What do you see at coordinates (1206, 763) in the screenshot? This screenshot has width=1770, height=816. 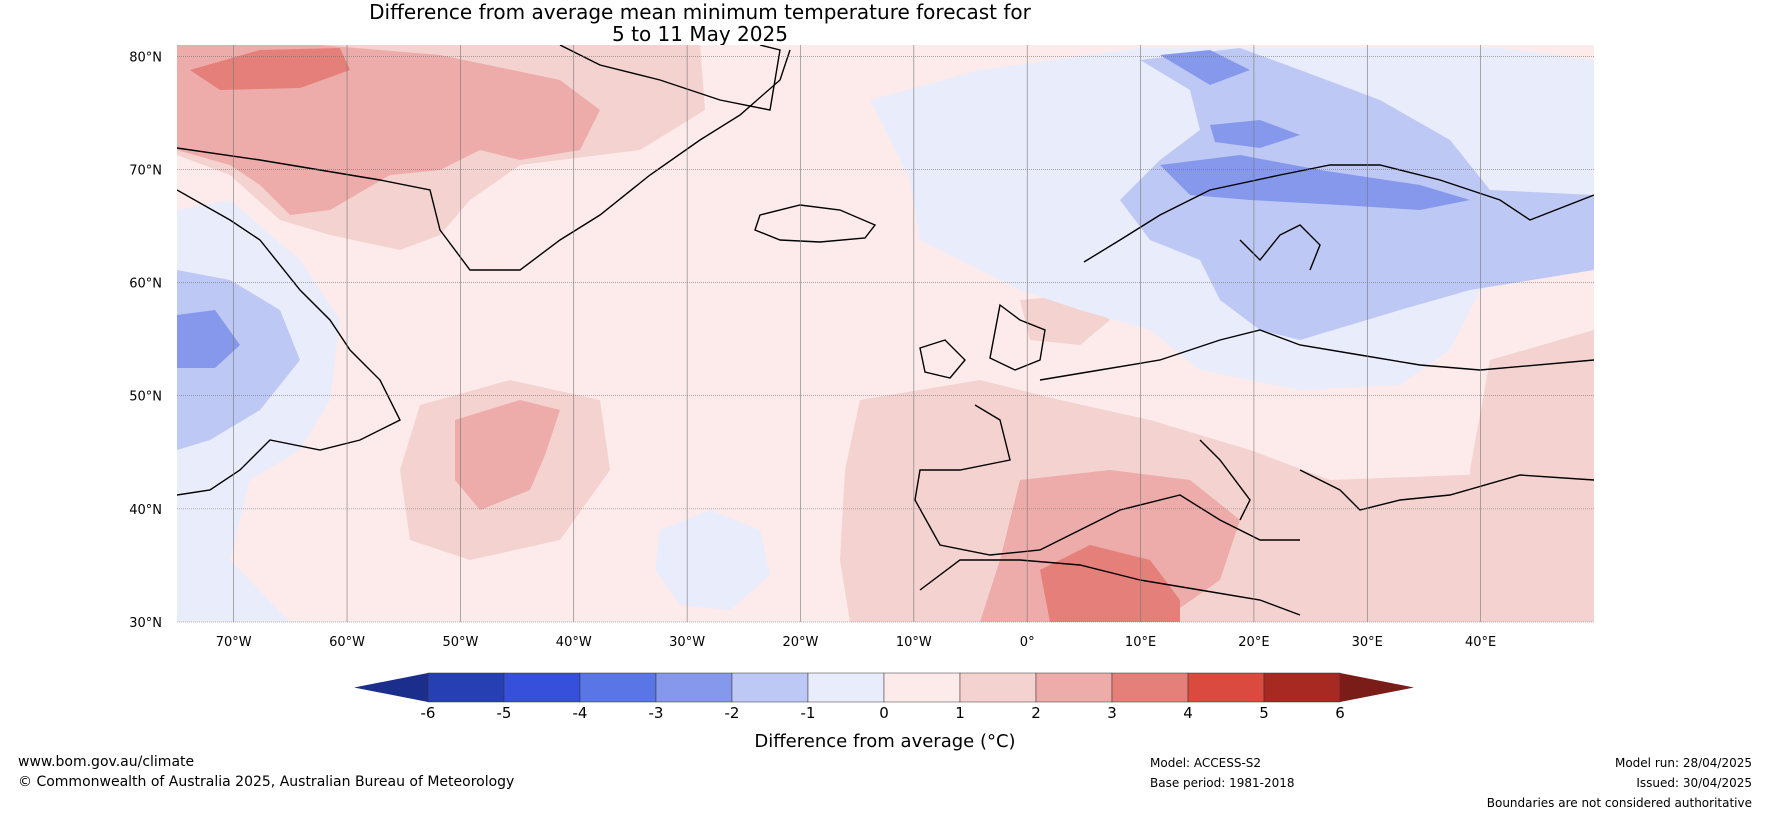 I see `footer-model: Model: ACCESS-S2` at bounding box center [1206, 763].